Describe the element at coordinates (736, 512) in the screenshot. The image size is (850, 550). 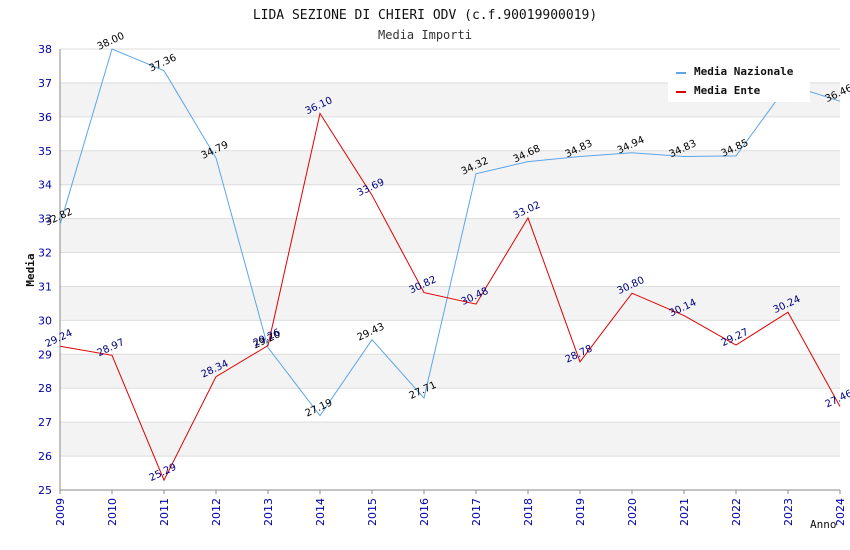
I see `x-tick-label: 2022` at that location.